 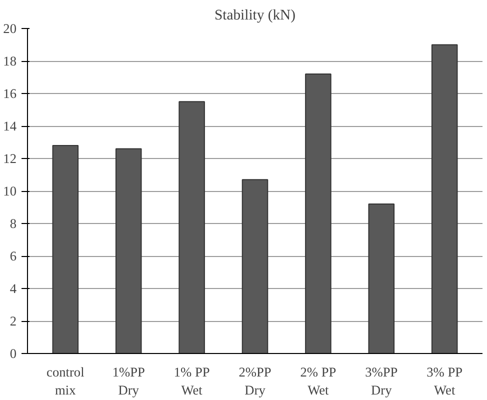 I want to click on y-tick-label: 2, so click(x=13, y=321).